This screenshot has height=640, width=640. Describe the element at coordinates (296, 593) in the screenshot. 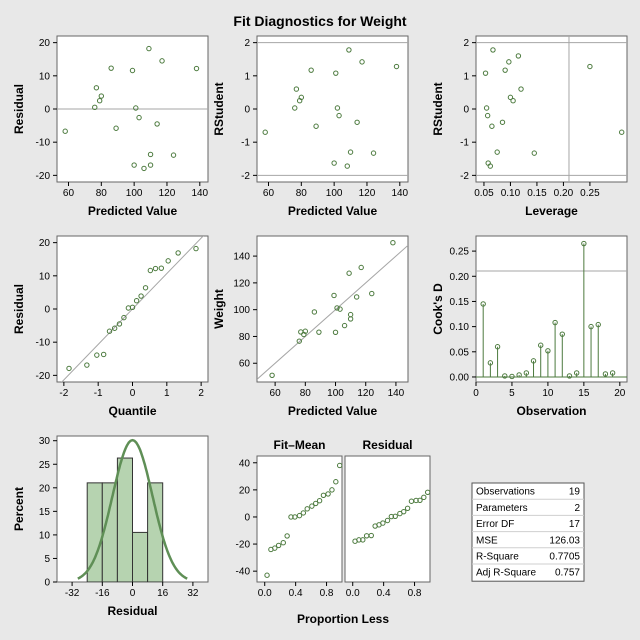

I see `fit-mean-x-tick-label: 0.4` at that location.